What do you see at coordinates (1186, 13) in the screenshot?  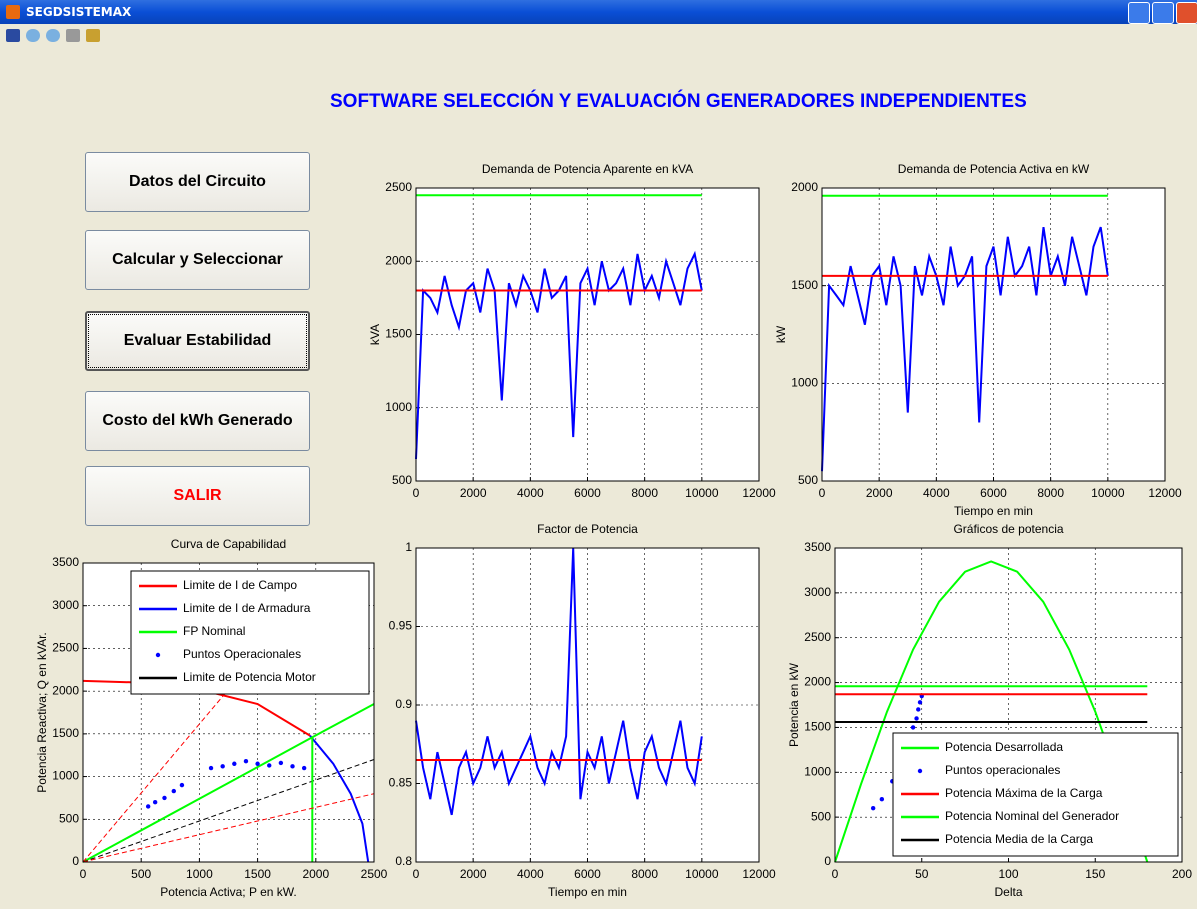 I see `close-button` at bounding box center [1186, 13].